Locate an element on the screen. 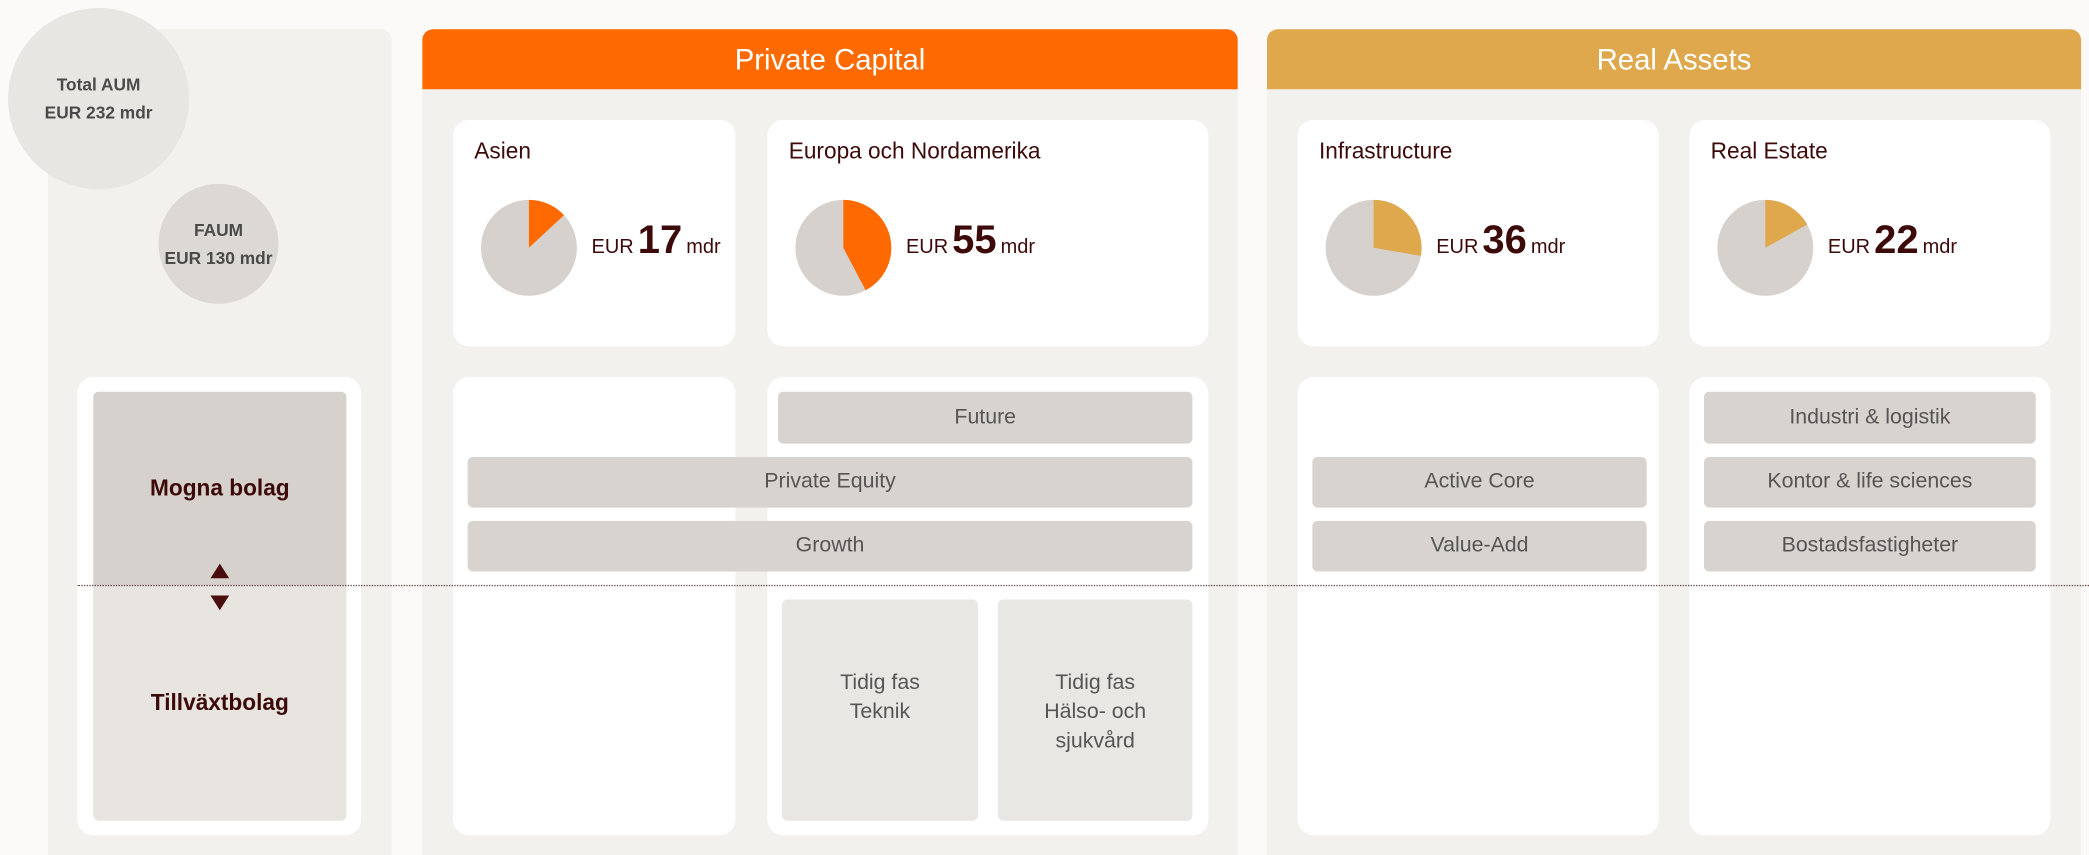  amount: EUR 17 mdr is located at coordinates (656, 240).